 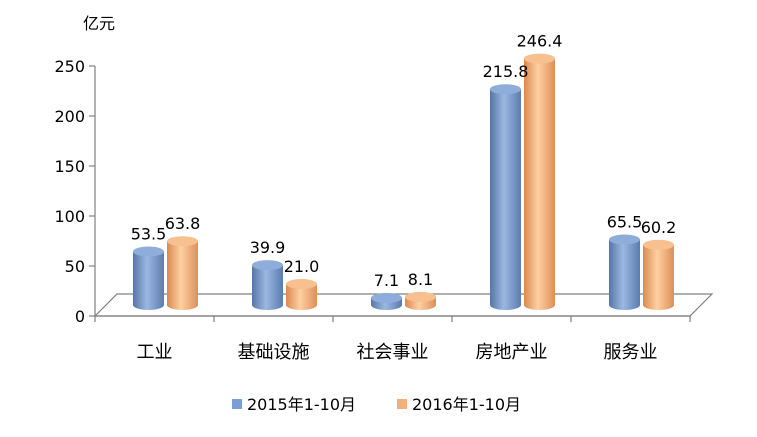 What do you see at coordinates (99, 23) in the screenshot?
I see `y-unit-label: 亿元` at bounding box center [99, 23].